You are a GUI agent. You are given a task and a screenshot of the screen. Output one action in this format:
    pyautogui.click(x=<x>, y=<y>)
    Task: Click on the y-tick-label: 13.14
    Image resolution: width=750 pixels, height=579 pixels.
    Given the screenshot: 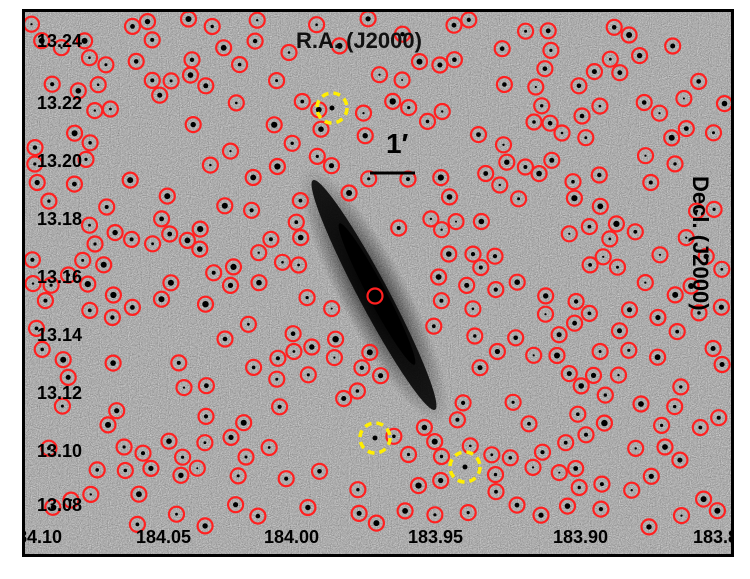 What is the action you would take?
    pyautogui.click(x=60, y=335)
    